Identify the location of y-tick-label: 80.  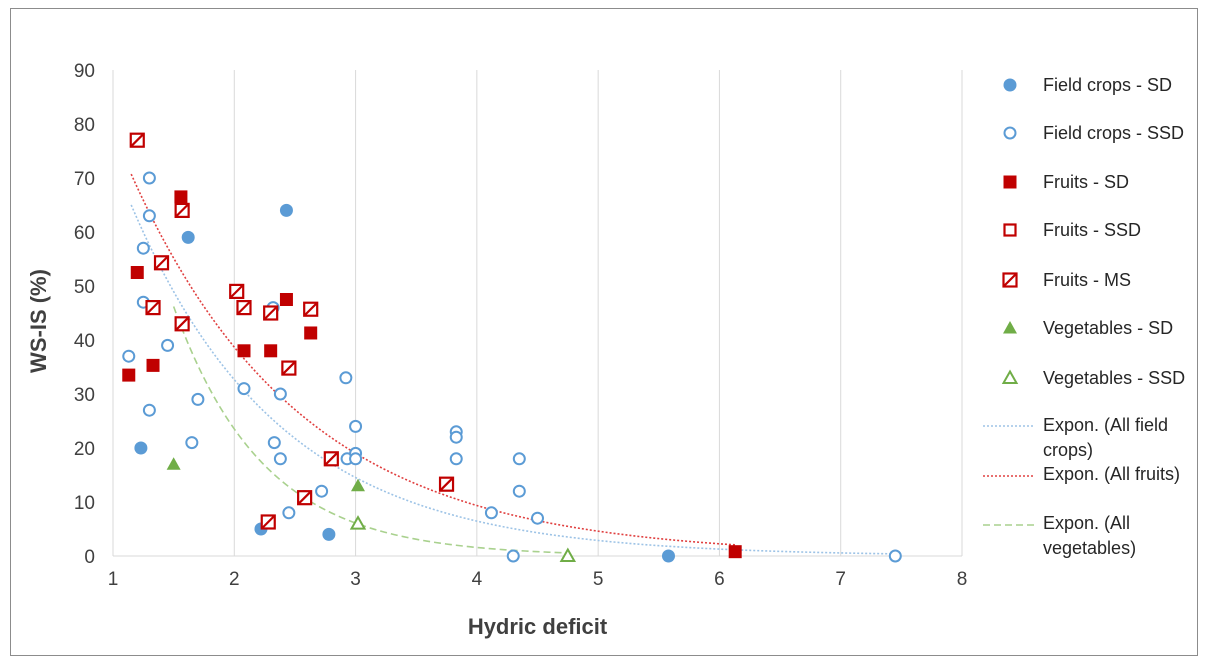
(84, 125).